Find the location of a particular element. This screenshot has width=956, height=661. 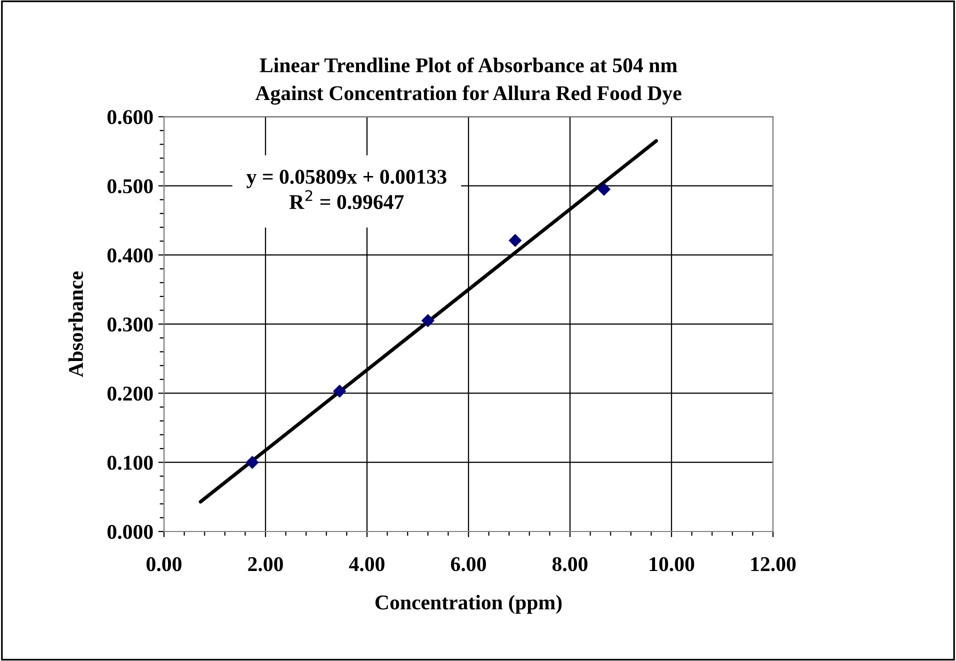

y-tick-label: 0.300 is located at coordinates (130, 324).